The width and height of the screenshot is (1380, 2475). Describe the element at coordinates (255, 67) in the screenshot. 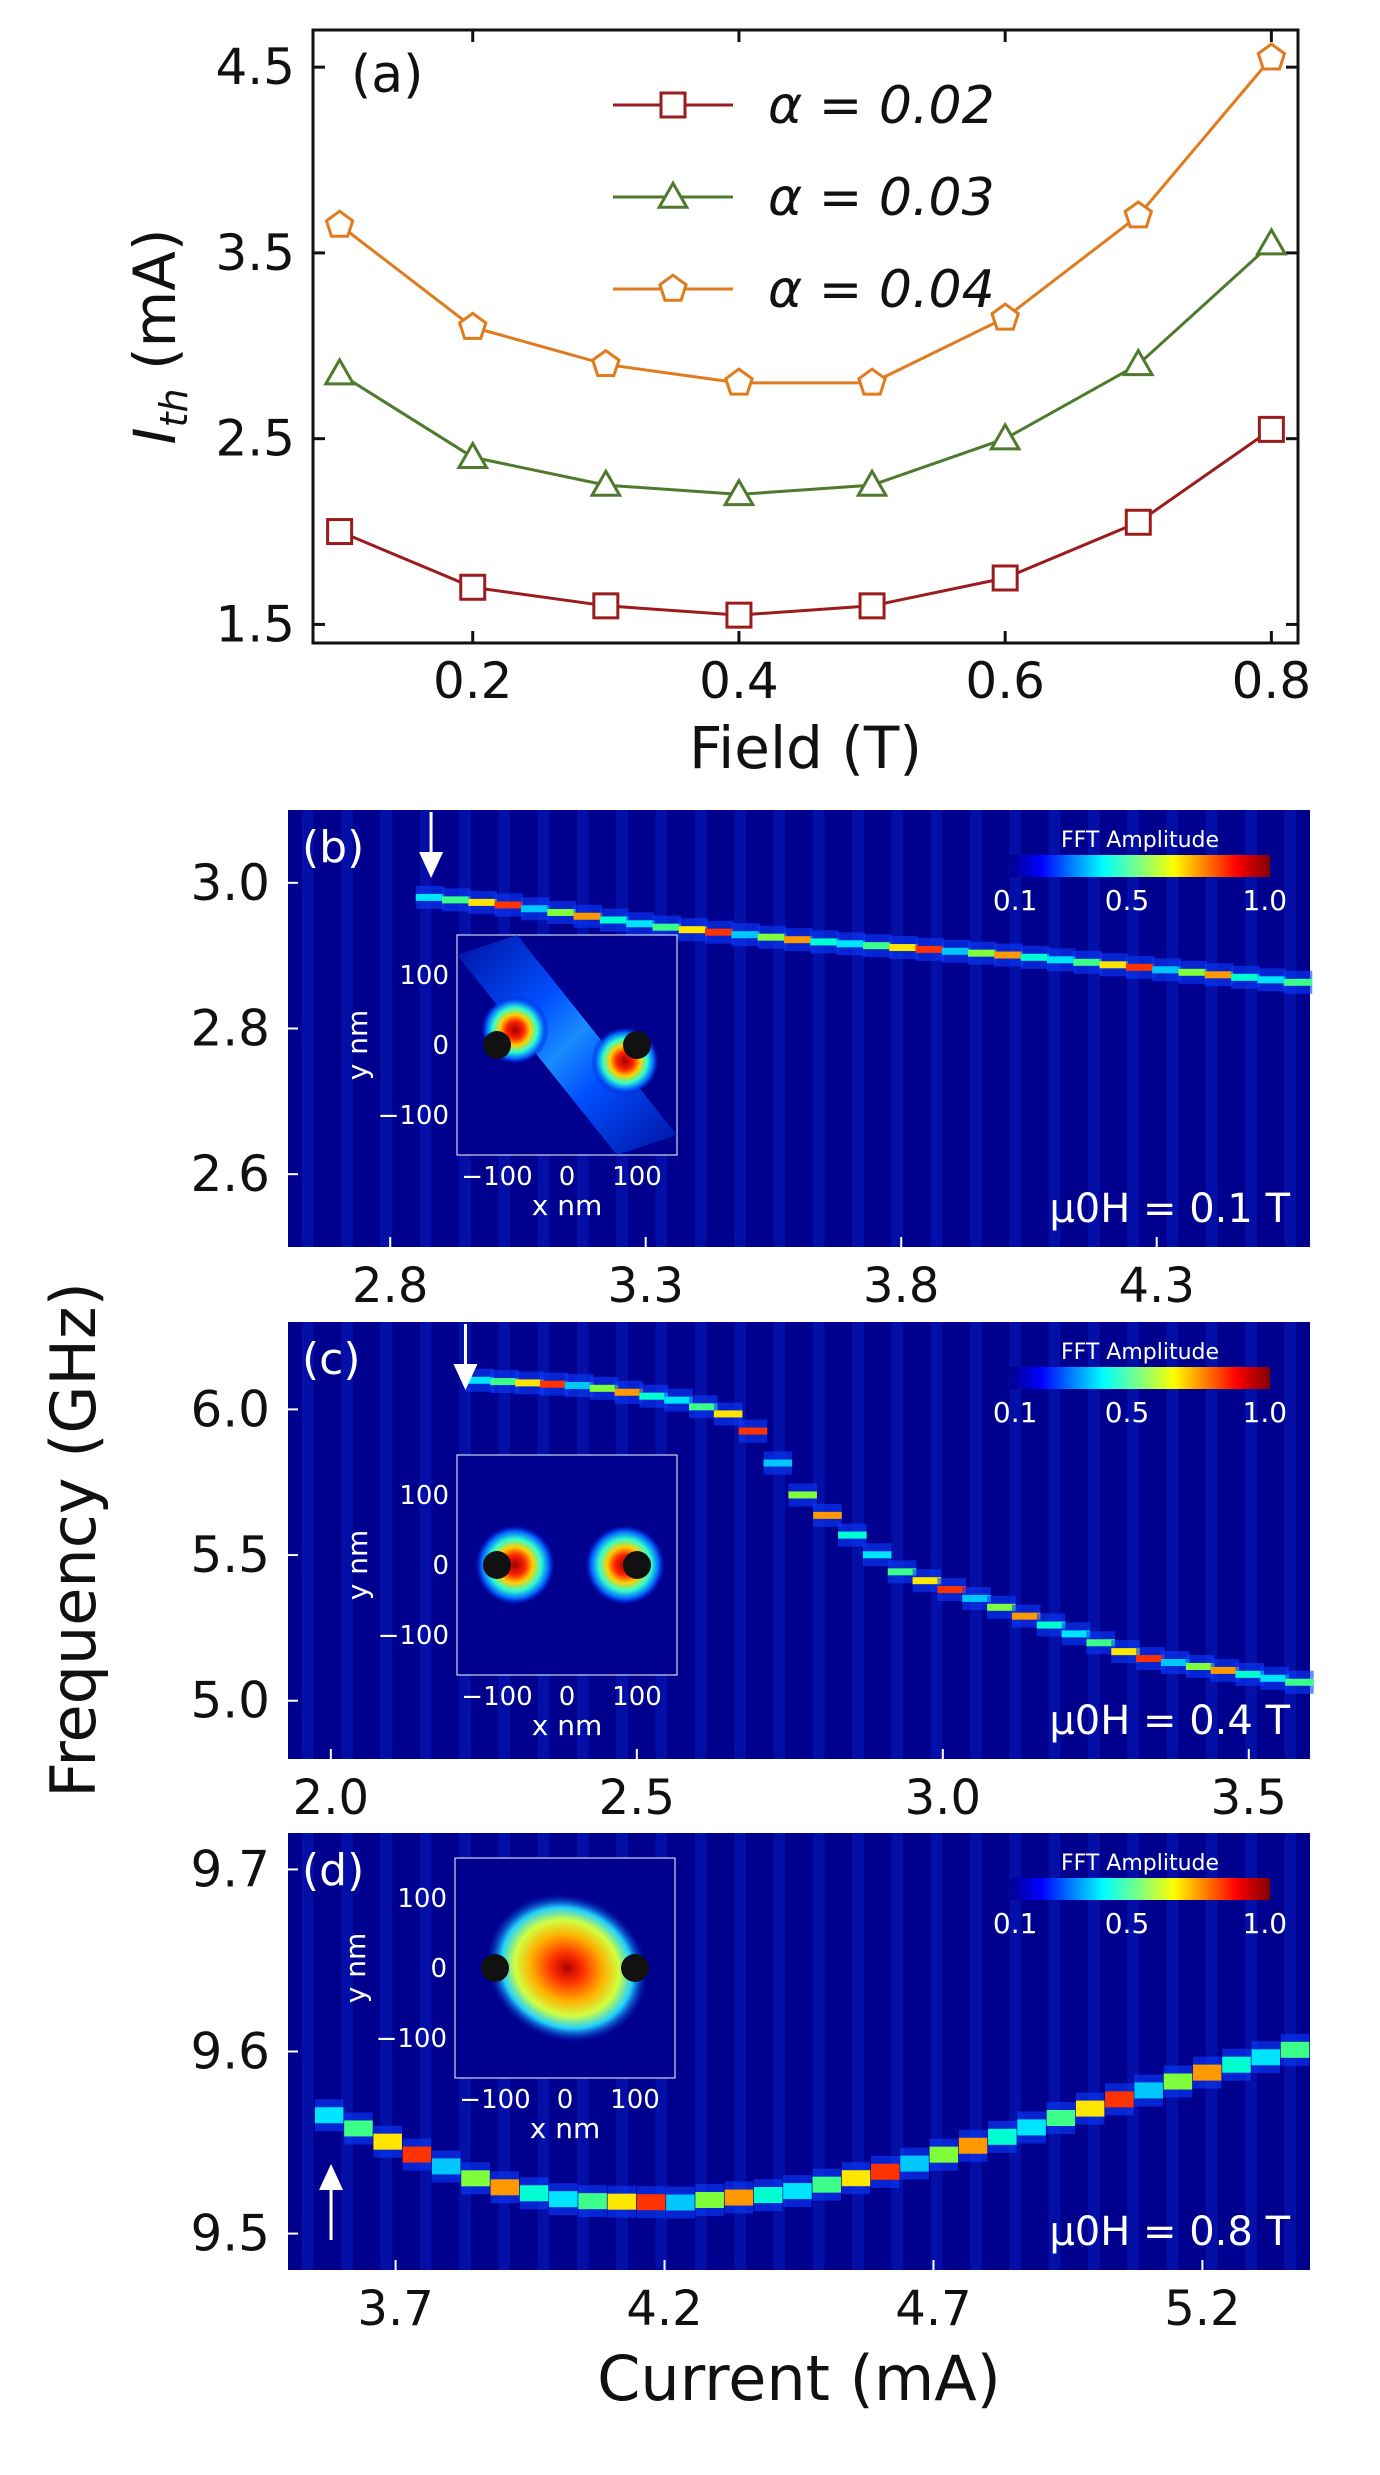

I see `y-tick-label: 4.5` at that location.